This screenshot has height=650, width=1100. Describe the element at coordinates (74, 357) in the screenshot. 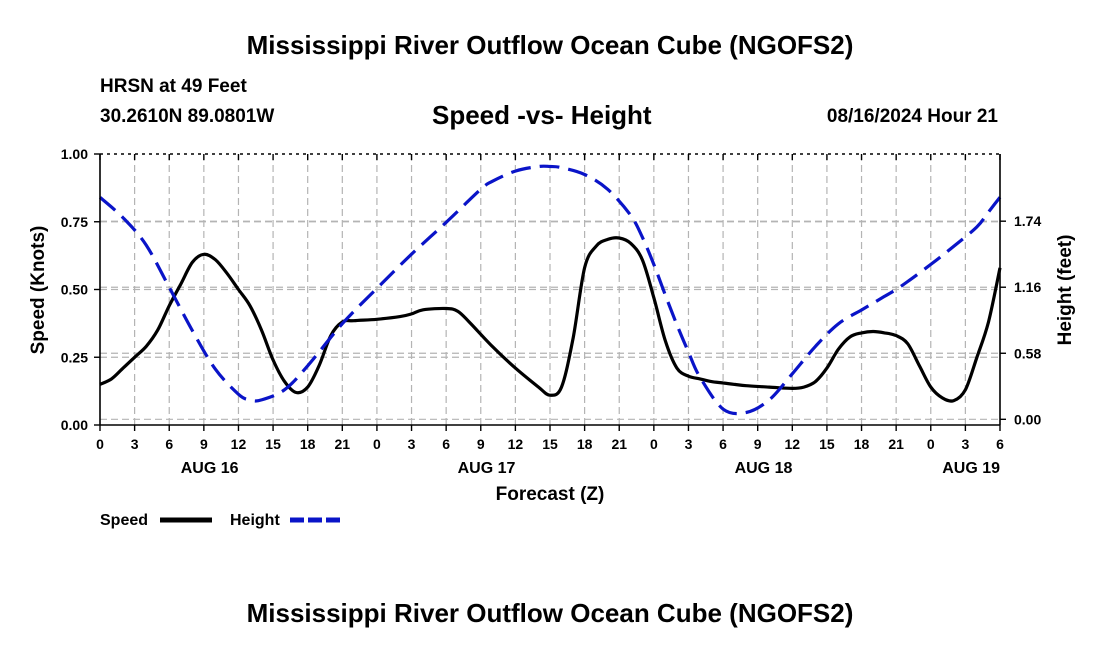

I see `y-left-tick-label: 0.25` at that location.